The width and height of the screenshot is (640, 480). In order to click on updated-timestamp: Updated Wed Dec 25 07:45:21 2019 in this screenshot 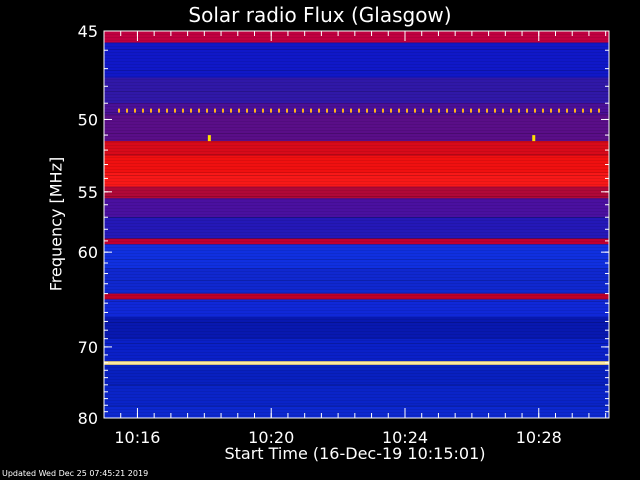, I will do `click(75, 473)`.